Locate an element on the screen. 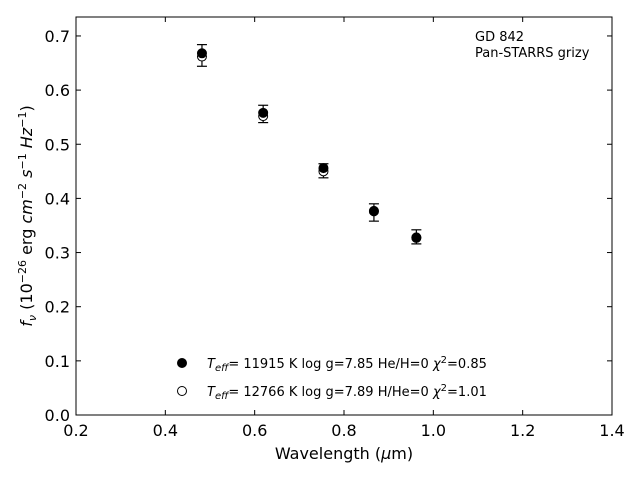 This screenshot has width=640, height=480. markers is located at coordinates (309, 145).